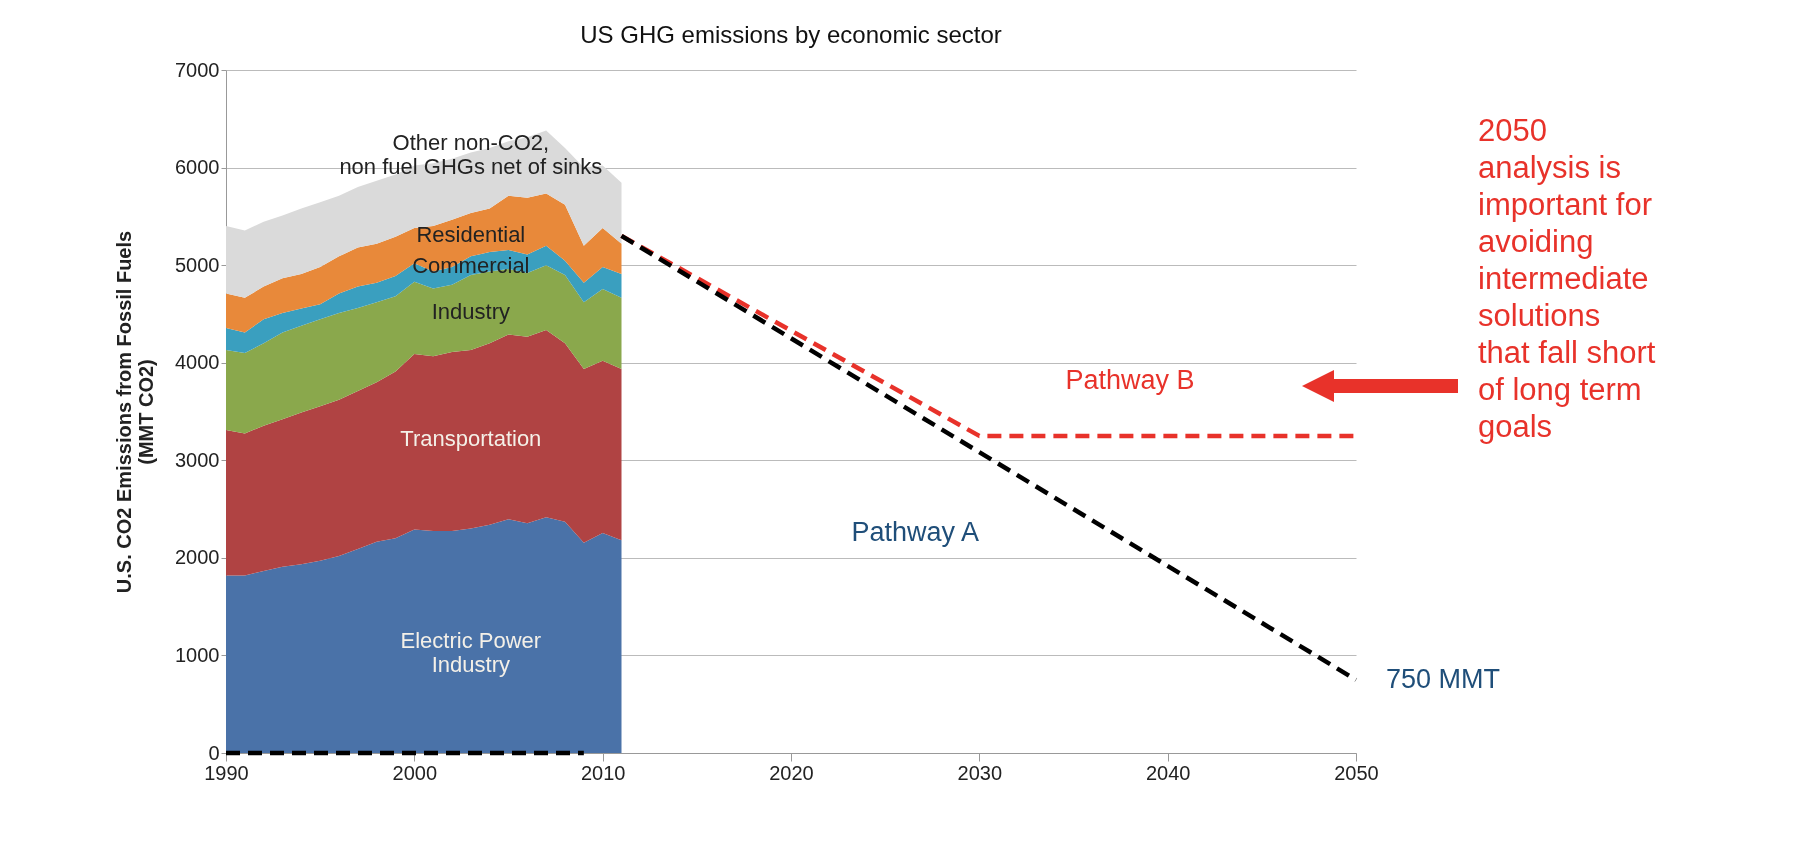  What do you see at coordinates (197, 557) in the screenshot?
I see `y-tick-label: 2000` at bounding box center [197, 557].